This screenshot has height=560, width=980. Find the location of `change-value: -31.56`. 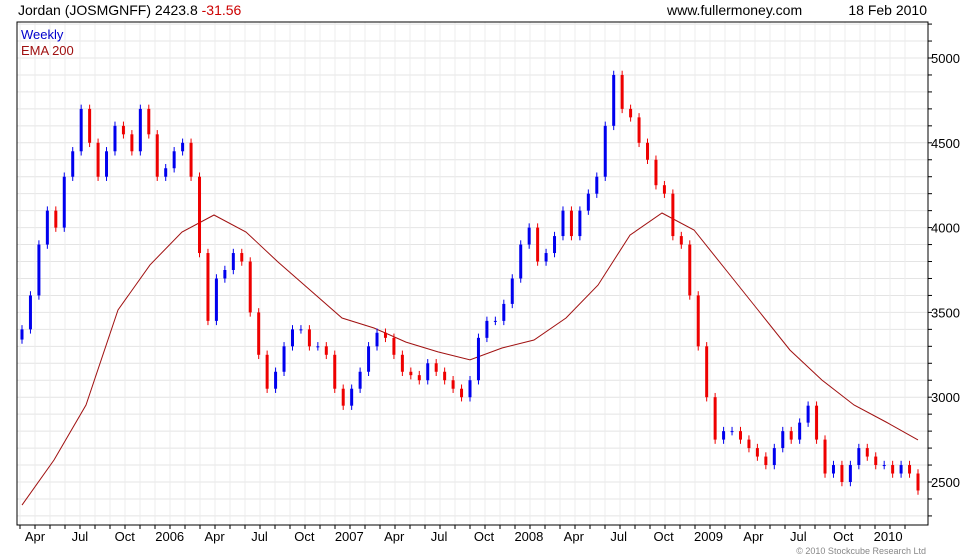

change-value: -31.56 is located at coordinates (222, 10).